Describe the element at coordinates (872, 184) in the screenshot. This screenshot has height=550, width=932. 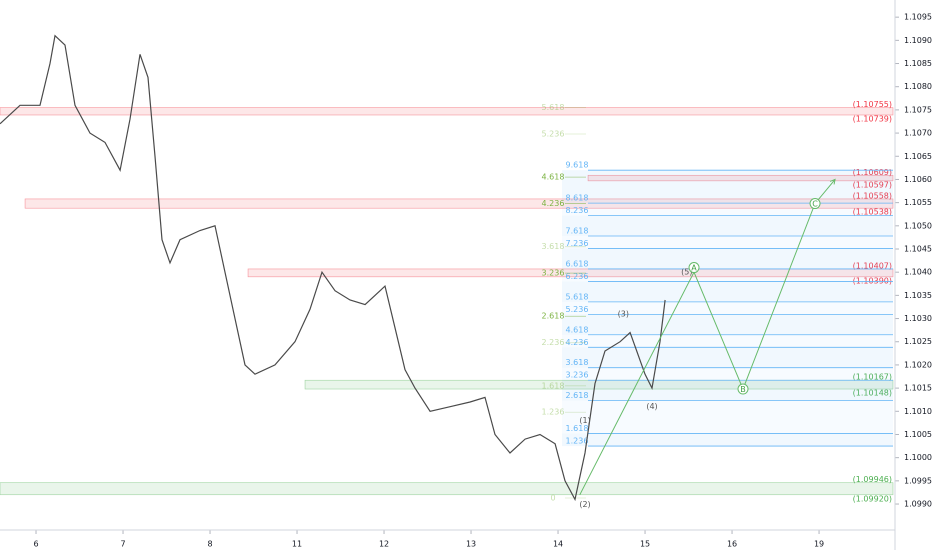
I see `zone-label: (1.10597)` at that location.